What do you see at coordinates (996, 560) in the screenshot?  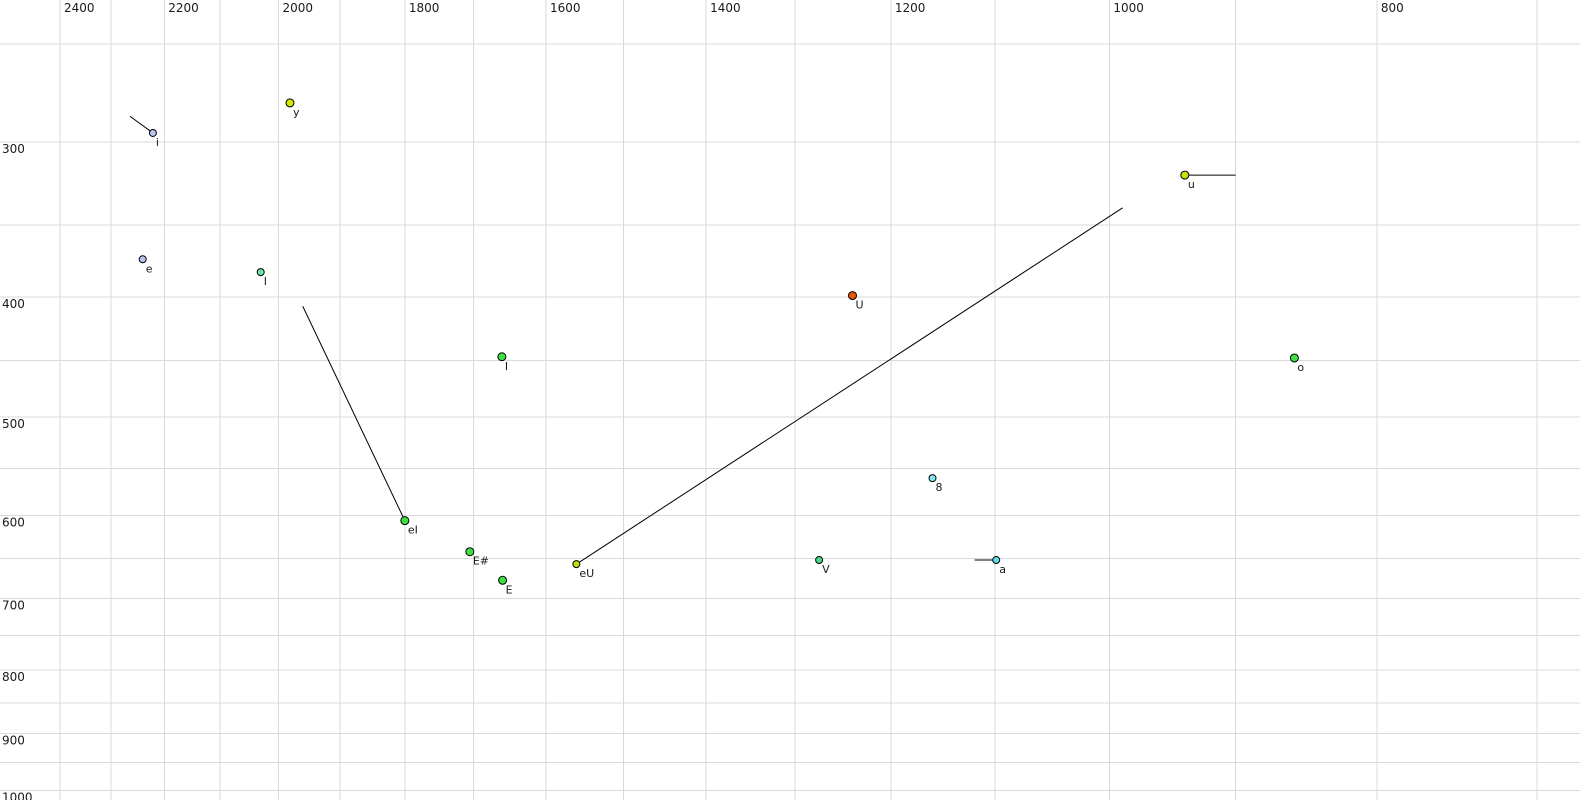 I see `vowel-point-a` at bounding box center [996, 560].